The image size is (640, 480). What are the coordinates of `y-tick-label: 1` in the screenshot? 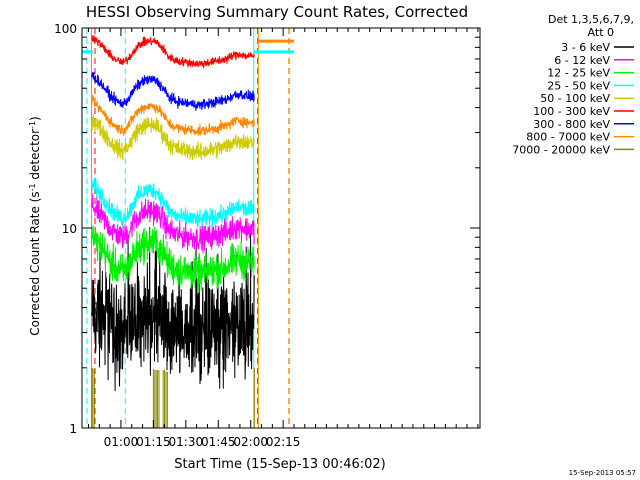 It's located at (73, 429).